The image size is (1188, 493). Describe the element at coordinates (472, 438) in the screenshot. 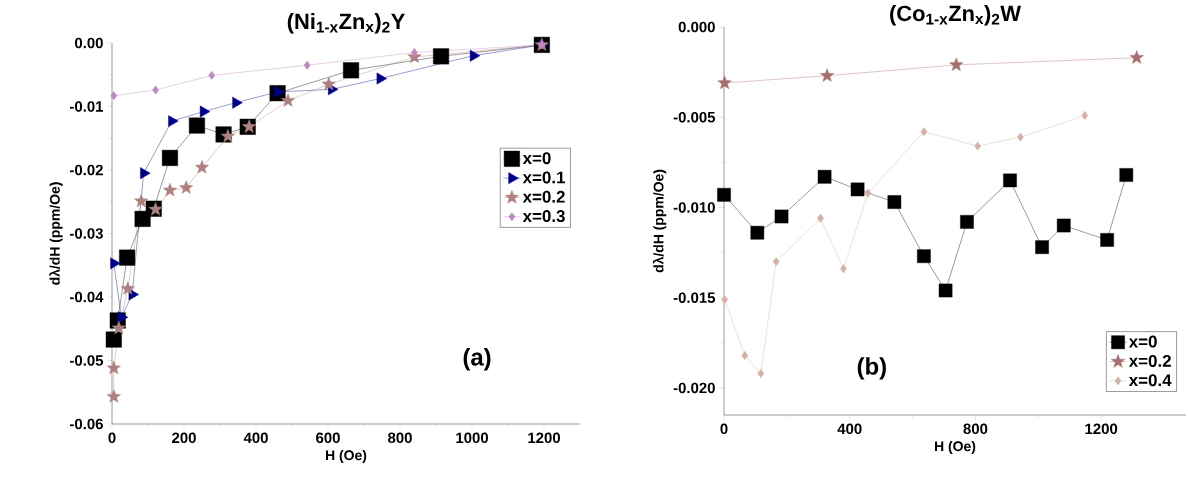

I see `x-tick-label: 1000` at that location.